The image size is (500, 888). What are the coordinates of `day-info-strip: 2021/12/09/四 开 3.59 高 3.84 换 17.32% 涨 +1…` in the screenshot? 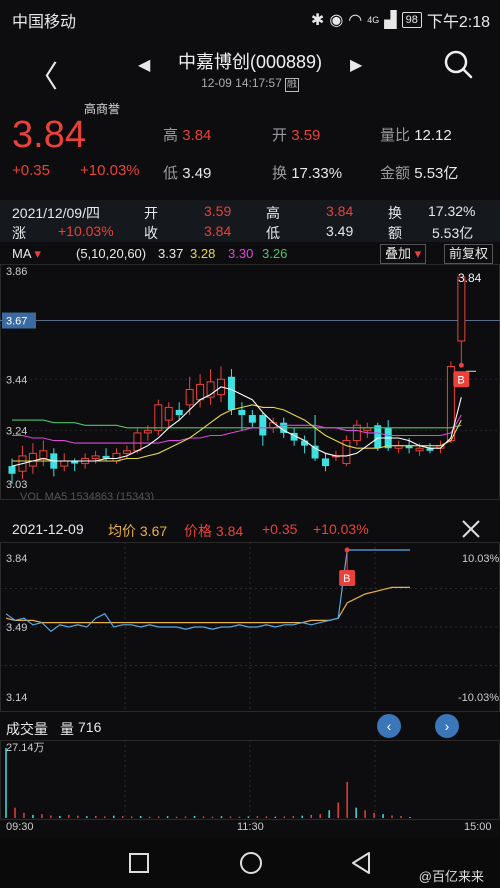 It's located at (250, 221).